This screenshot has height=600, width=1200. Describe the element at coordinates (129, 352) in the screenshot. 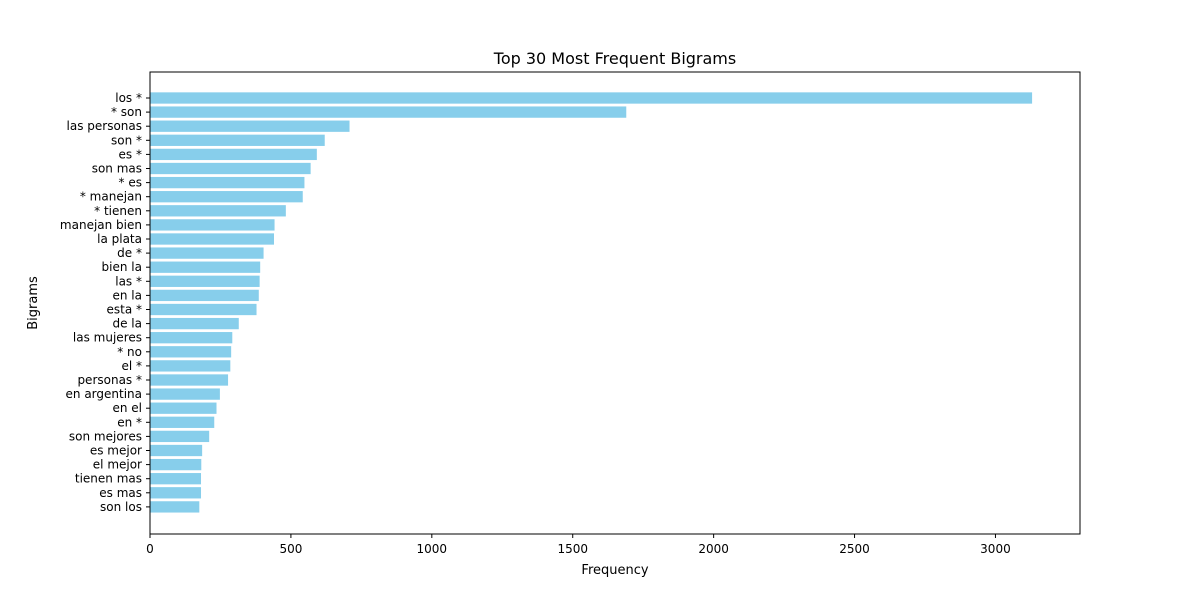

I see `y-tick-label: * no` at that location.